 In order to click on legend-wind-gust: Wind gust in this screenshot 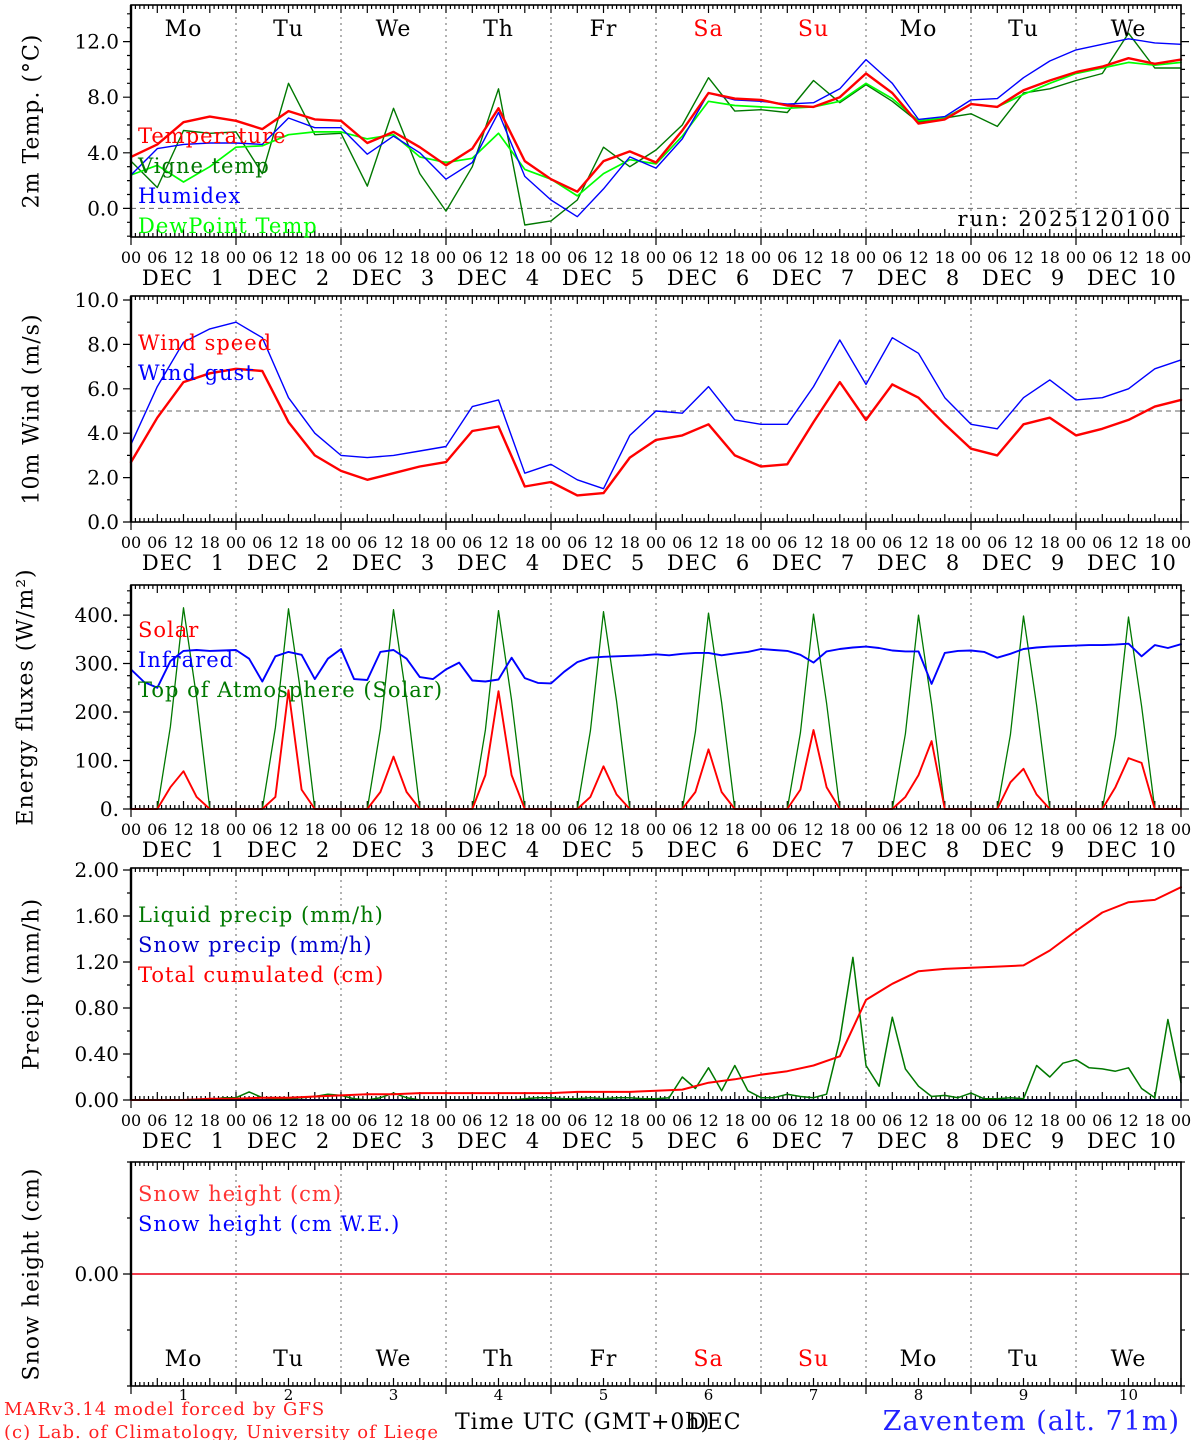, I will do `click(196, 373)`.